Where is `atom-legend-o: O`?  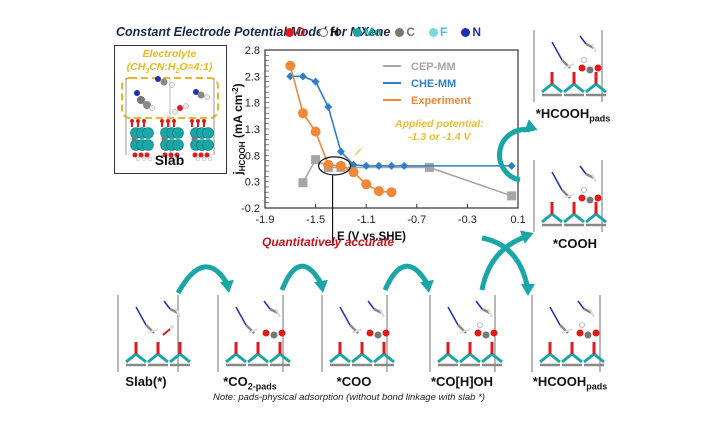 atom-legend-o: O is located at coordinates (295, 32).